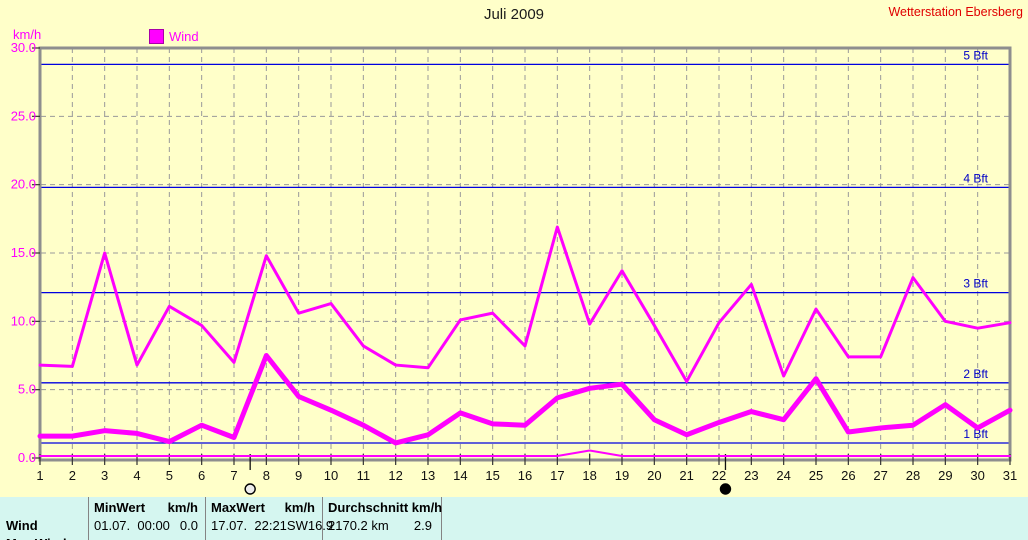  Describe the element at coordinates (184, 36) in the screenshot. I see `legend-label: Wind` at that location.